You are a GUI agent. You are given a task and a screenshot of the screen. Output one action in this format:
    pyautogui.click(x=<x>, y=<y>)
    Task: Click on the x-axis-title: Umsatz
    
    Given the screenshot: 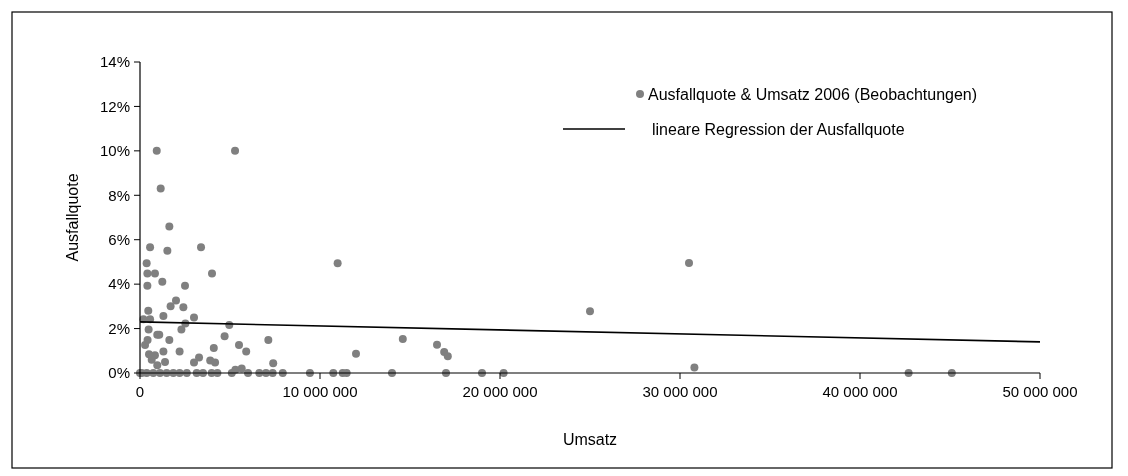 What is the action you would take?
    pyautogui.click(x=590, y=439)
    